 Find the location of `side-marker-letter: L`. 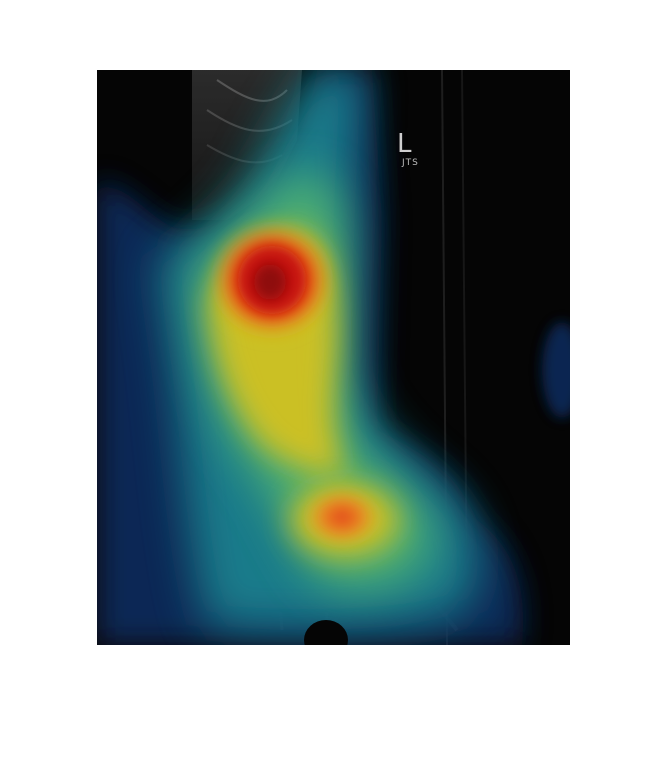

side-marker-letter: L is located at coordinates (404, 144).